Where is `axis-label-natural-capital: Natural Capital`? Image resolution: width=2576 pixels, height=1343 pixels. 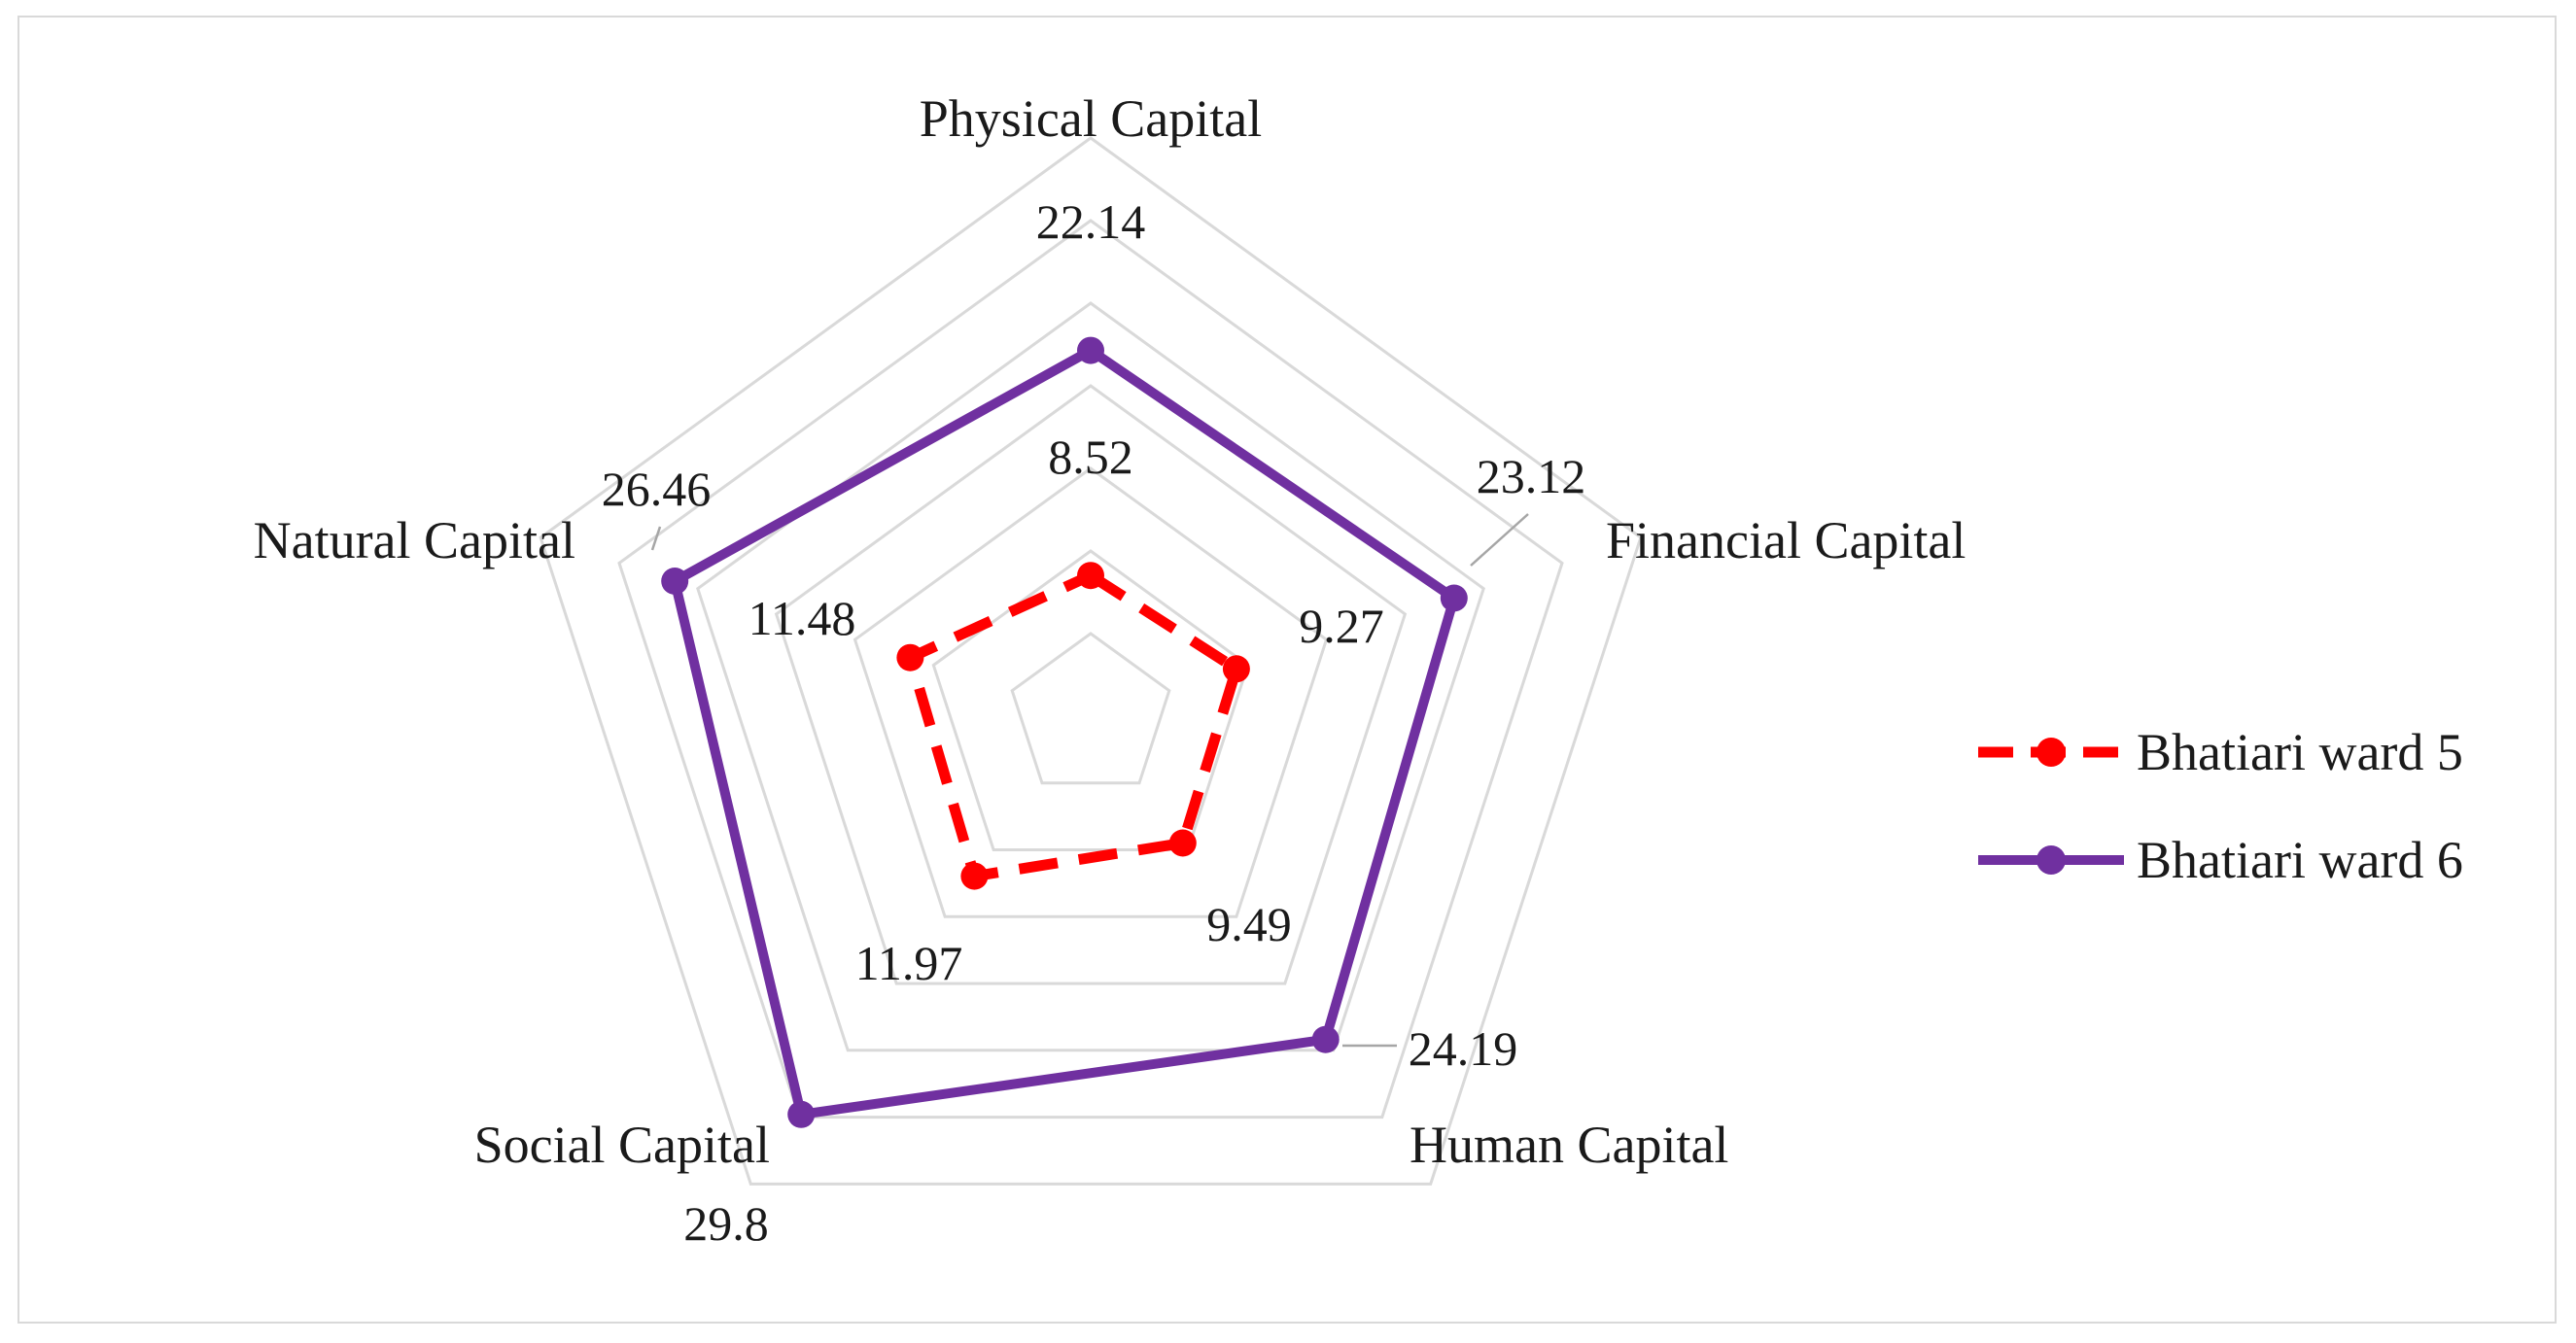 axis-label-natural-capital: Natural Capital is located at coordinates (414, 540).